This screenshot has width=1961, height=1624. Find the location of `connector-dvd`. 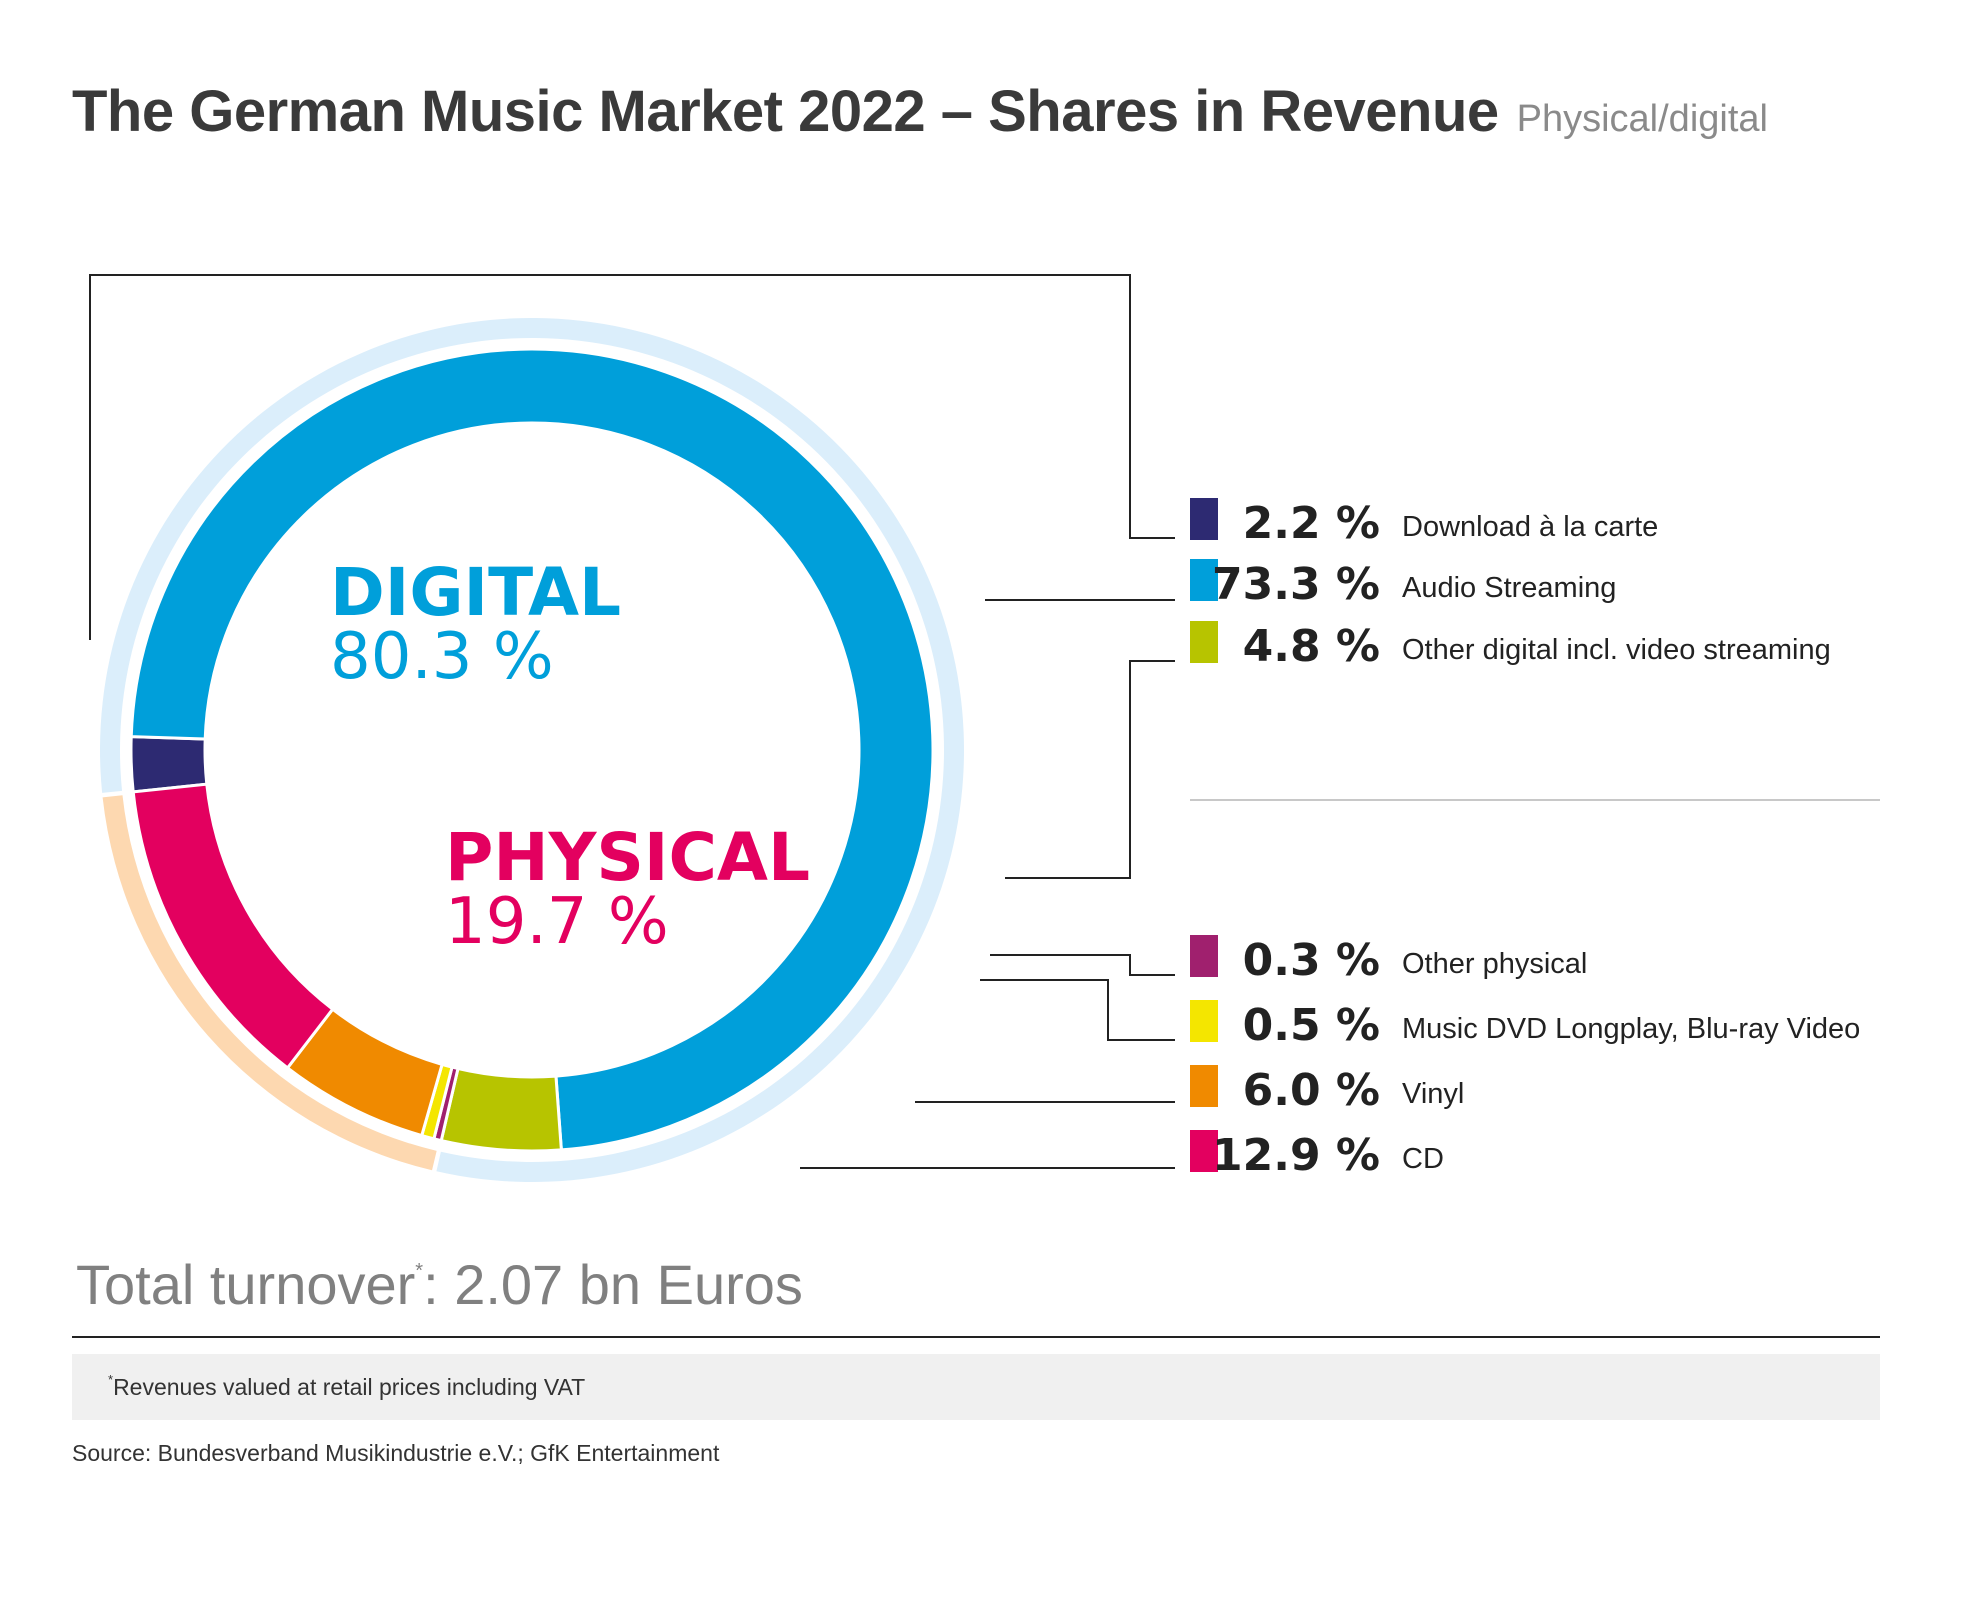

connector-dvd is located at coordinates (1077, 1010).